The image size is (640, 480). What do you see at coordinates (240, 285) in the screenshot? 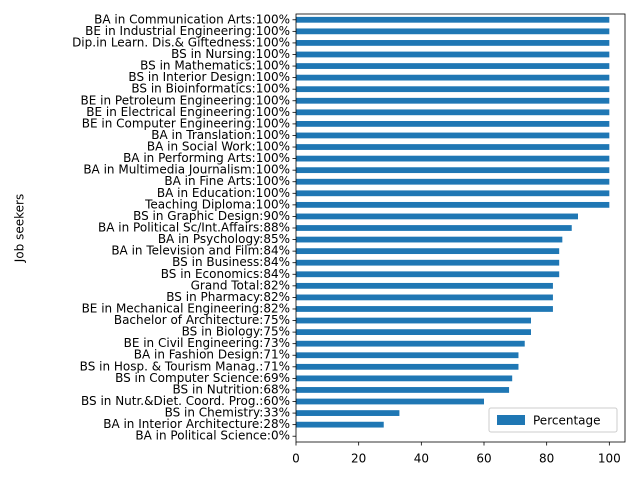
I see `y-tick-label: Grand Total:82%` at bounding box center [240, 285].